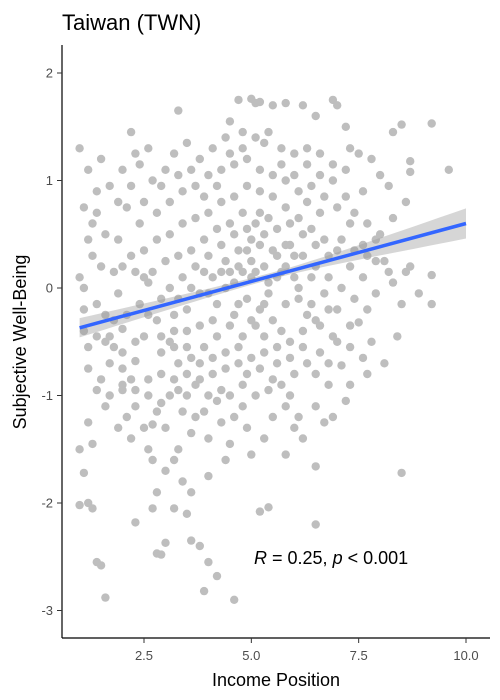 This screenshot has height=700, width=500. Describe the element at coordinates (307, 650) in the screenshot. I see `x-ticks: 2.5 5.0 7.5 10.0` at that location.